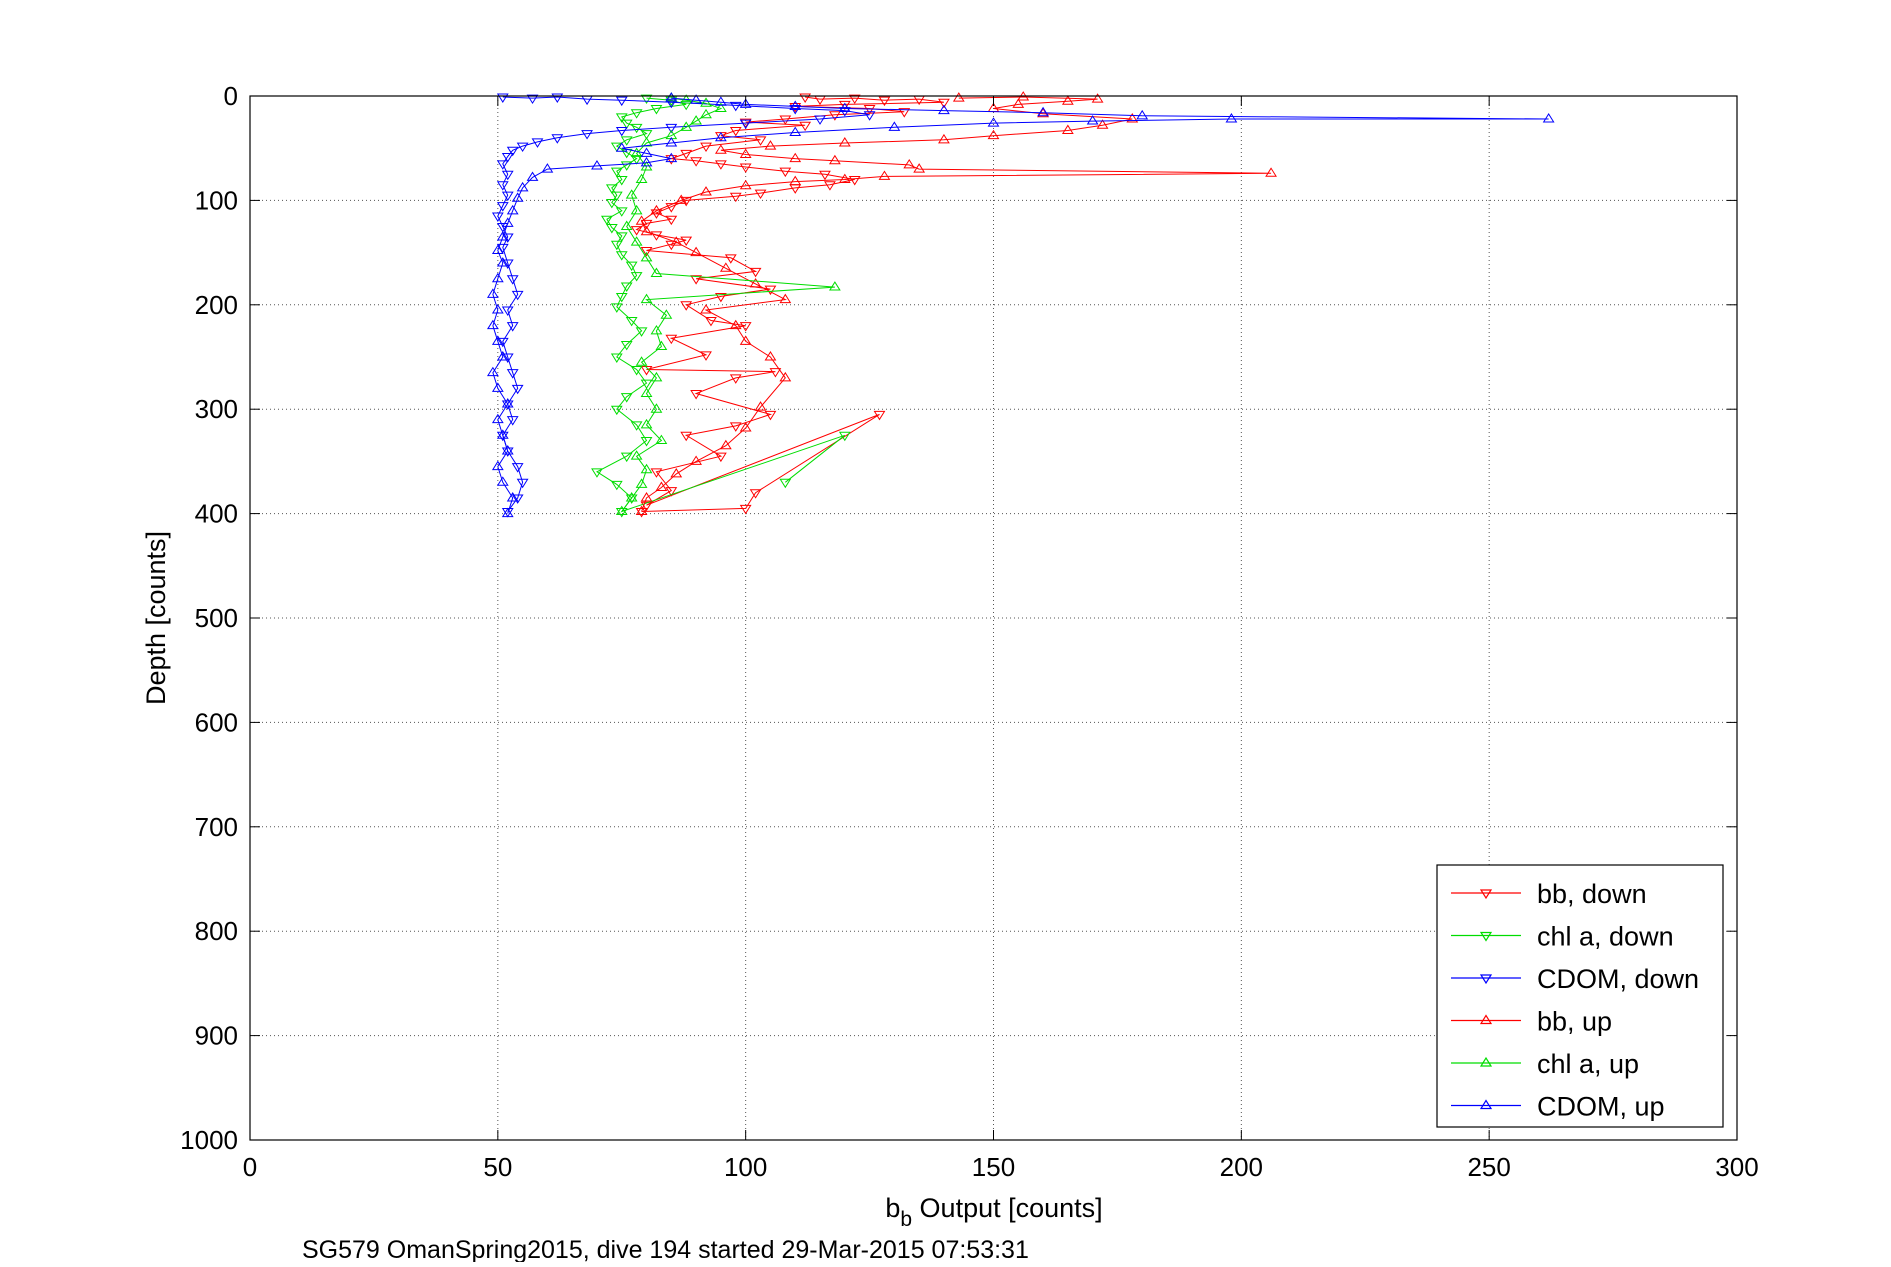  What do you see at coordinates (497, 1167) in the screenshot?
I see `x-tick-label: 50` at bounding box center [497, 1167].